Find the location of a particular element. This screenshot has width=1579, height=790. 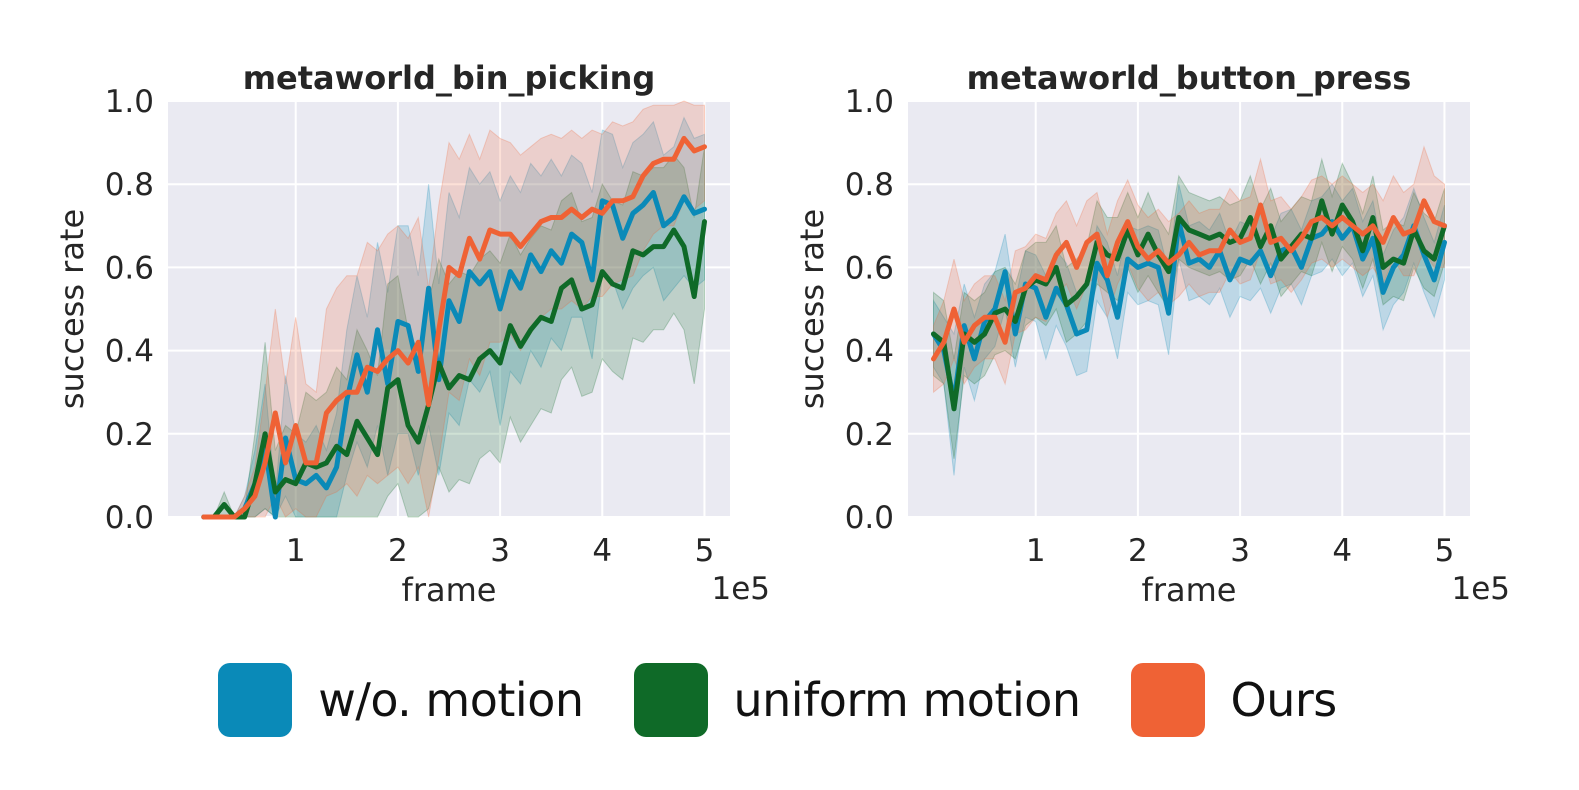

series-line-ours is located at coordinates (1189, 280).